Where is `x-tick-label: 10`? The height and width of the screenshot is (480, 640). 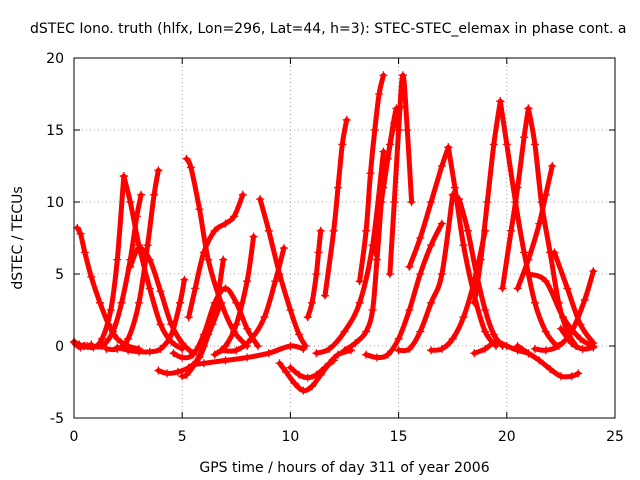 x-tick-label: 10 is located at coordinates (290, 437).